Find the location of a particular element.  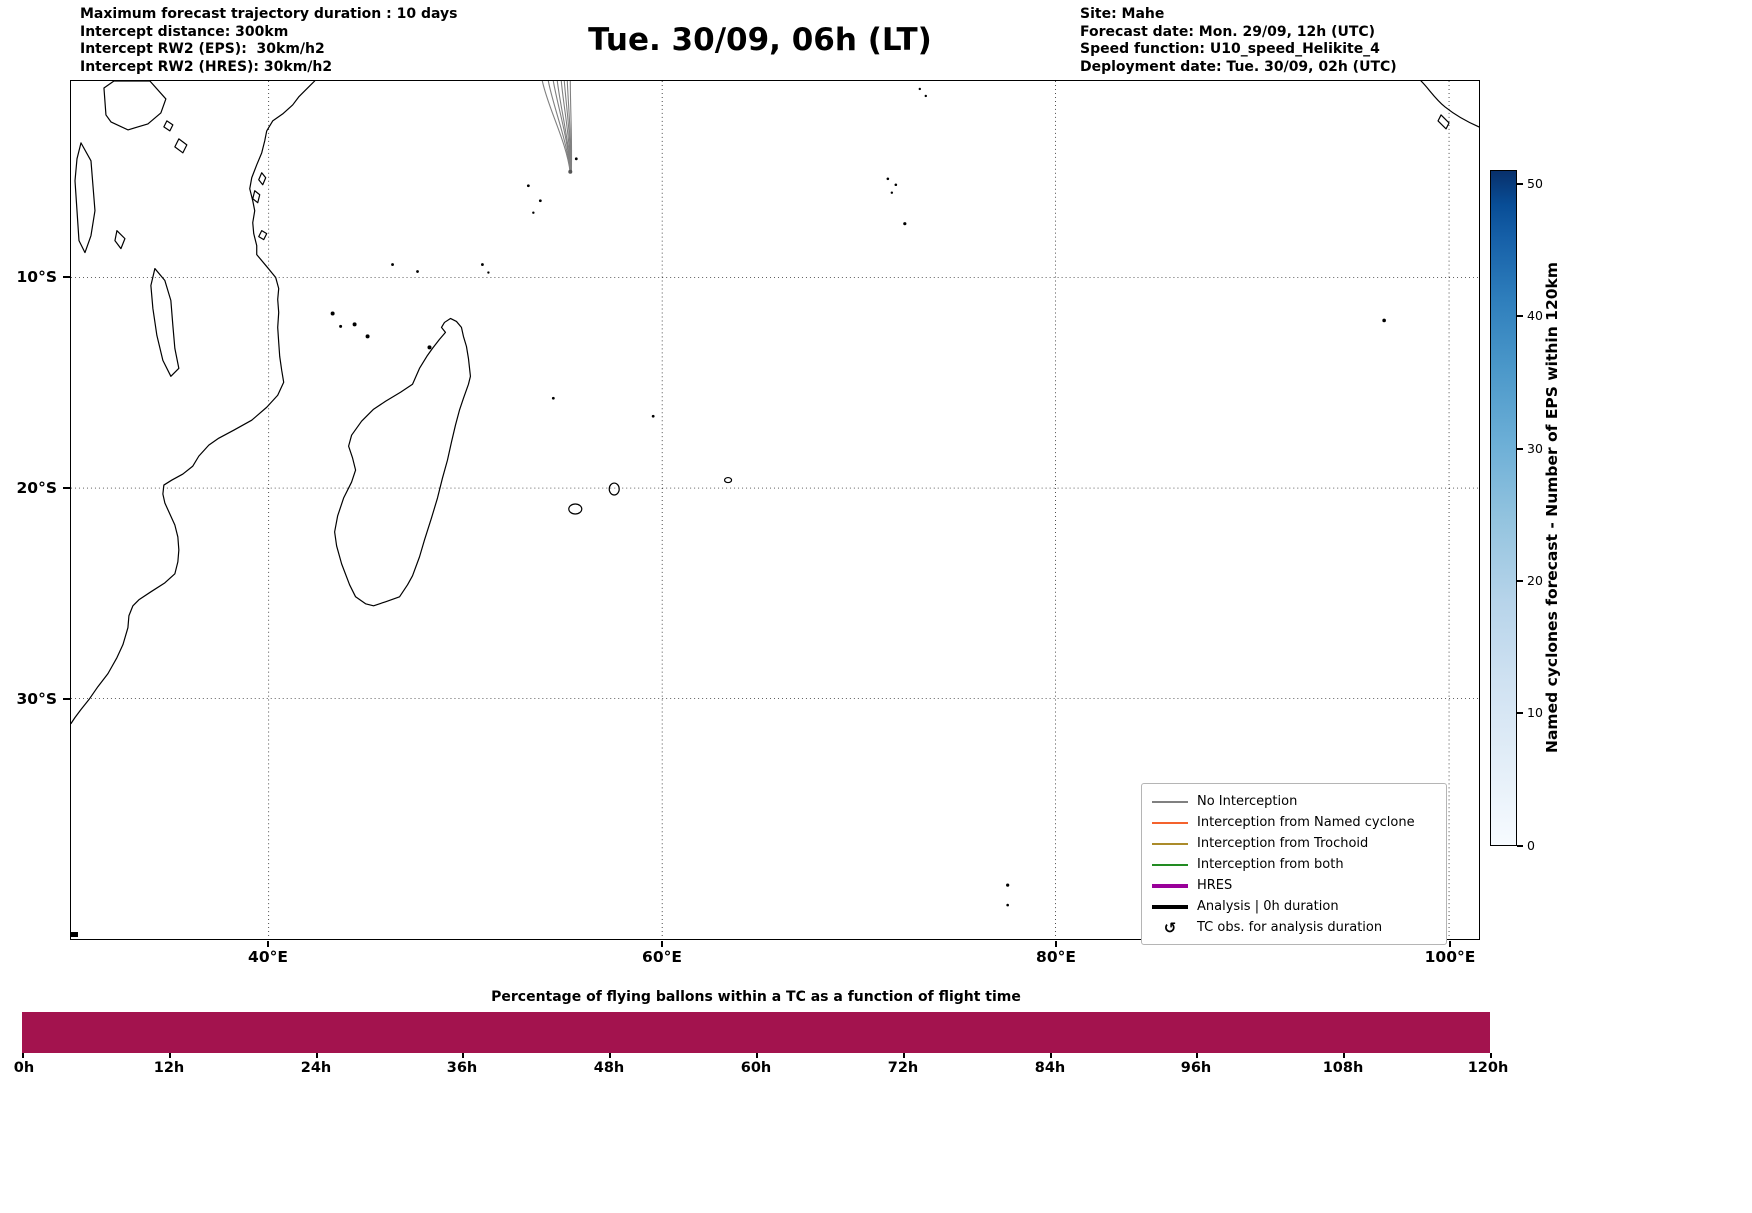

legend-item-named-cyclone: Interception from Named cyclone is located at coordinates (1294, 822).